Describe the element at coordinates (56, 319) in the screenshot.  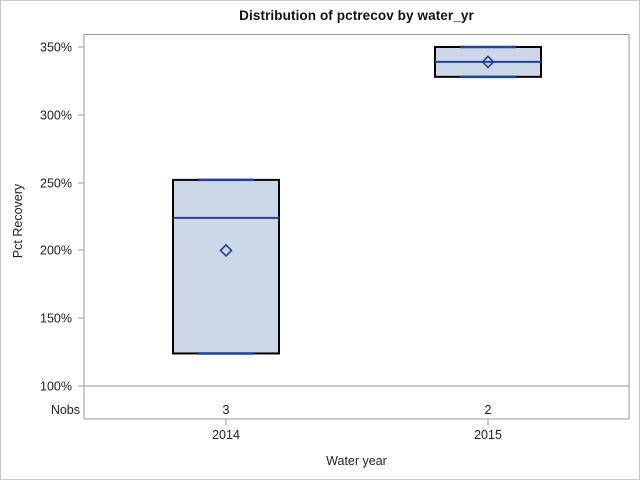
I see `y-tick-label: 150%` at that location.